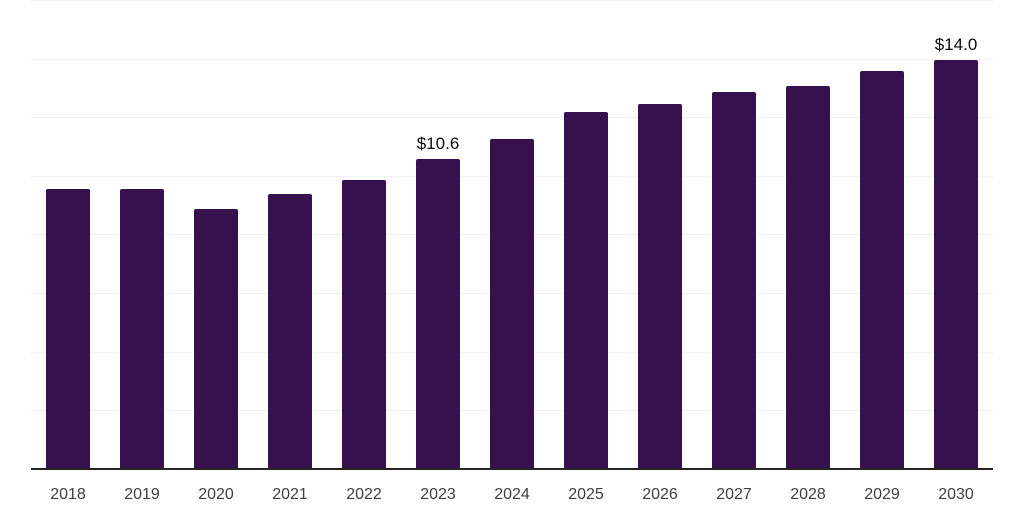  Describe the element at coordinates (512, 304) in the screenshot. I see `bar-2024` at that location.